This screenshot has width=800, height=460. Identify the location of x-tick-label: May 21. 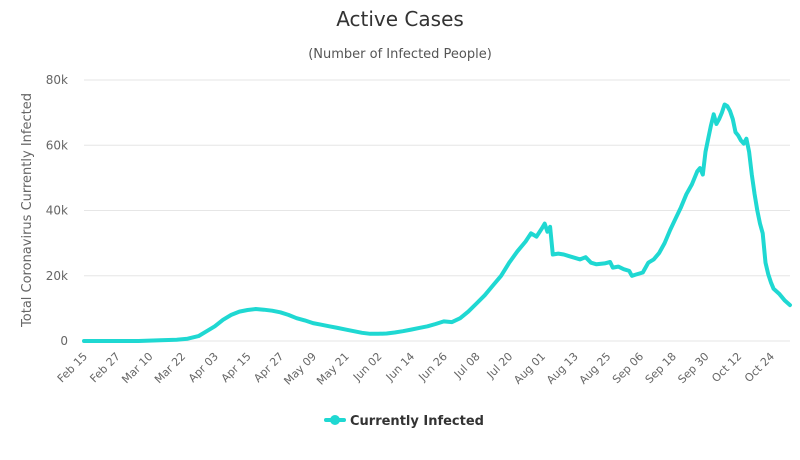
(333, 369).